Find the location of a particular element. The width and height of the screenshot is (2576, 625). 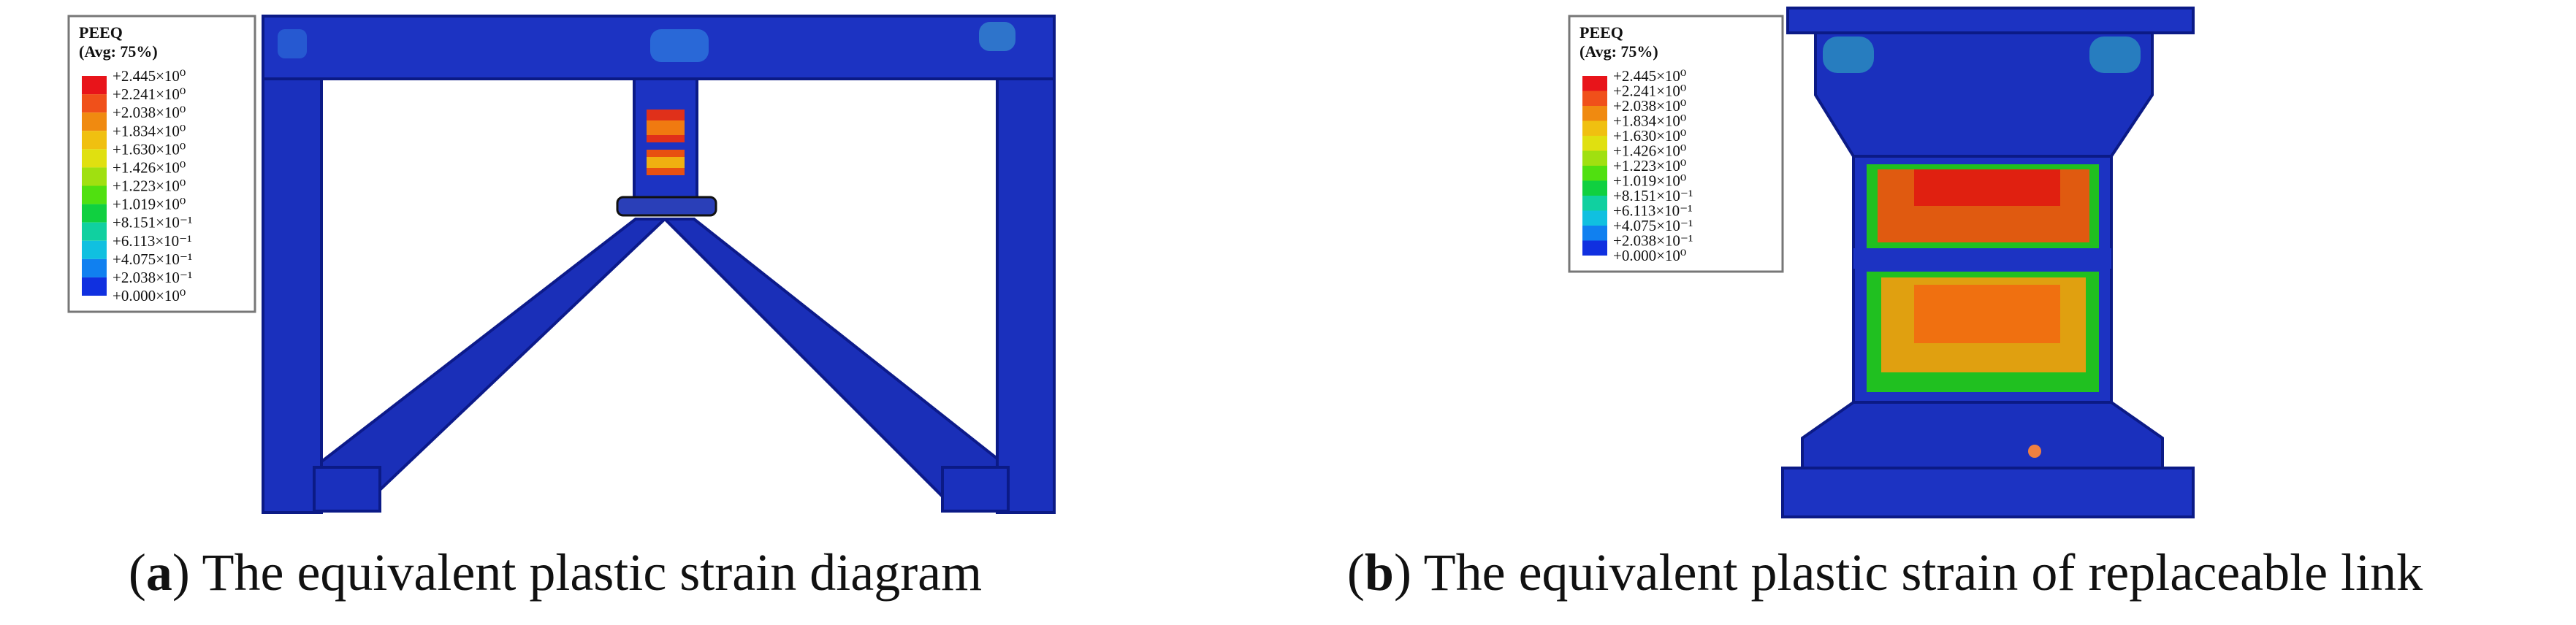

caption-letter: b is located at coordinates (1380, 572).